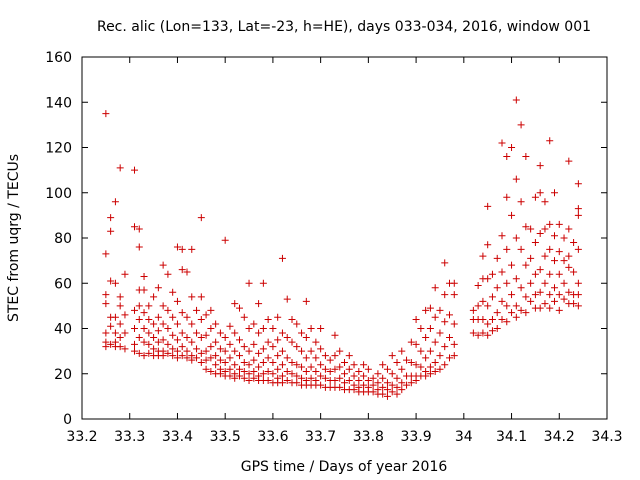  I want to click on x-tick-label: 33.8, so click(368, 437).